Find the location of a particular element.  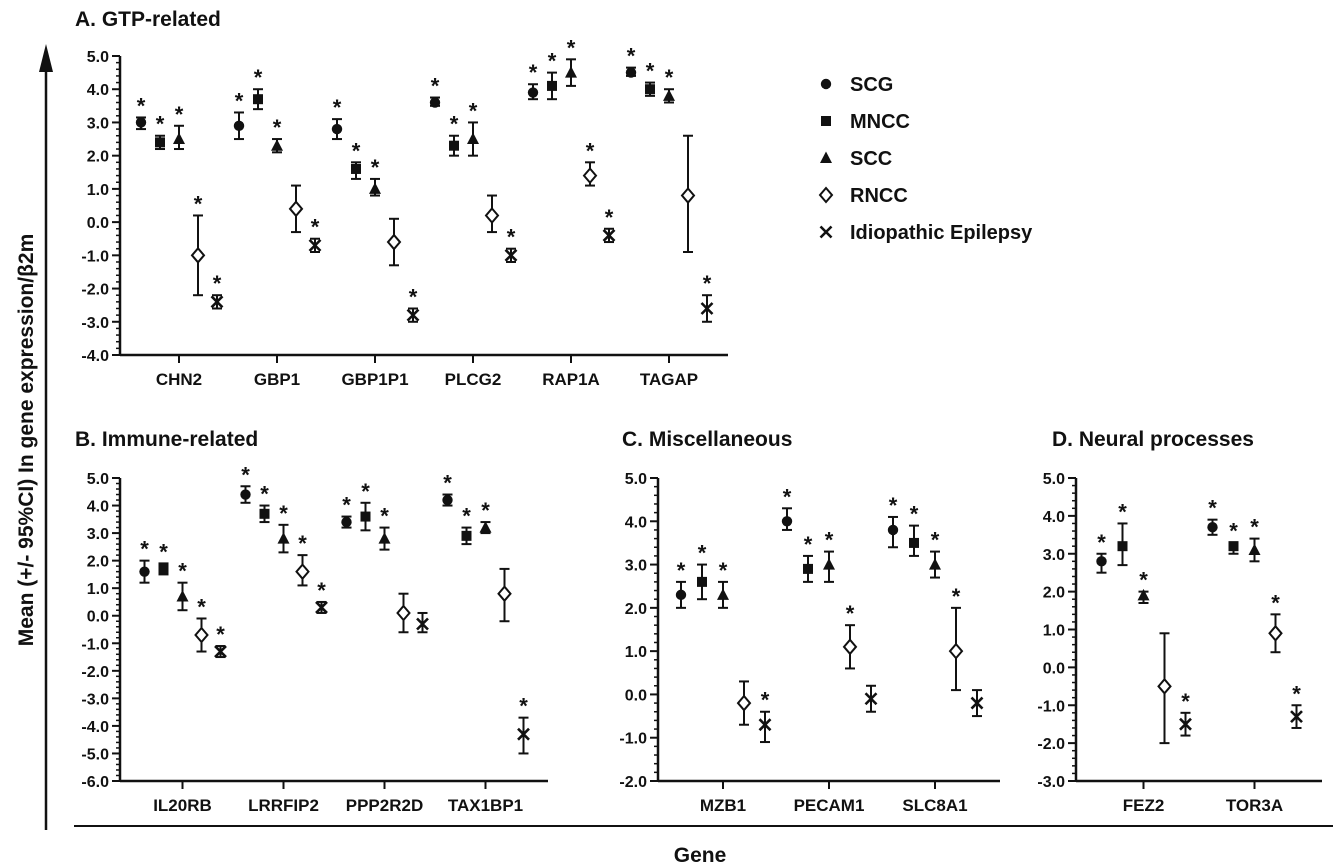

x-category-label: TOR3A is located at coordinates (1254, 805).